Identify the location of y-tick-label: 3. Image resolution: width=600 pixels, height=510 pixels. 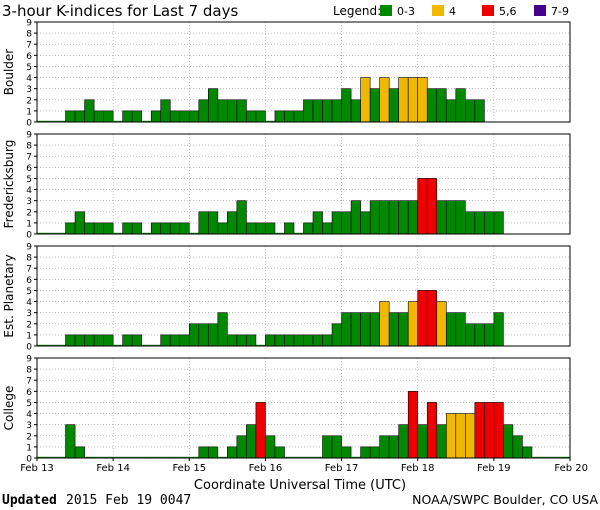
(29, 426).